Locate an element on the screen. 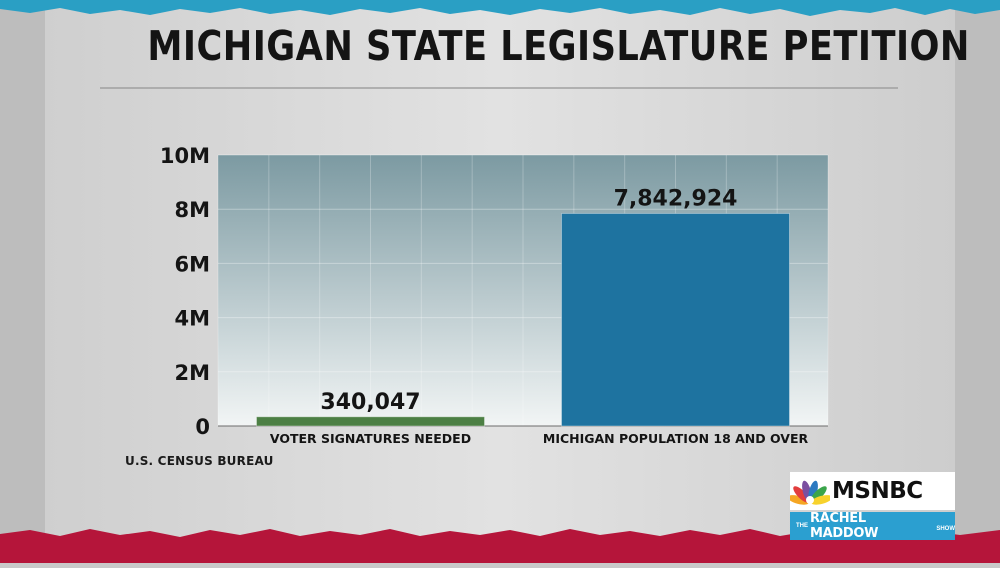 This screenshot has width=1000, height=568. show-prefix: THE is located at coordinates (802, 526).